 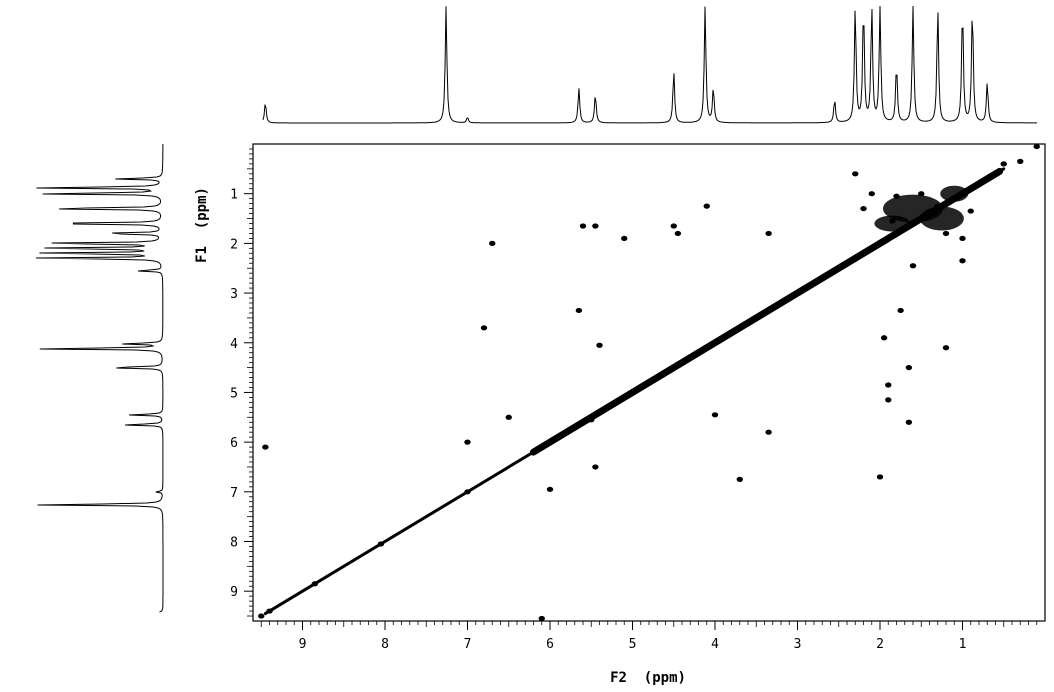 I want to click on y-tick-label: 2, so click(x=234, y=244).